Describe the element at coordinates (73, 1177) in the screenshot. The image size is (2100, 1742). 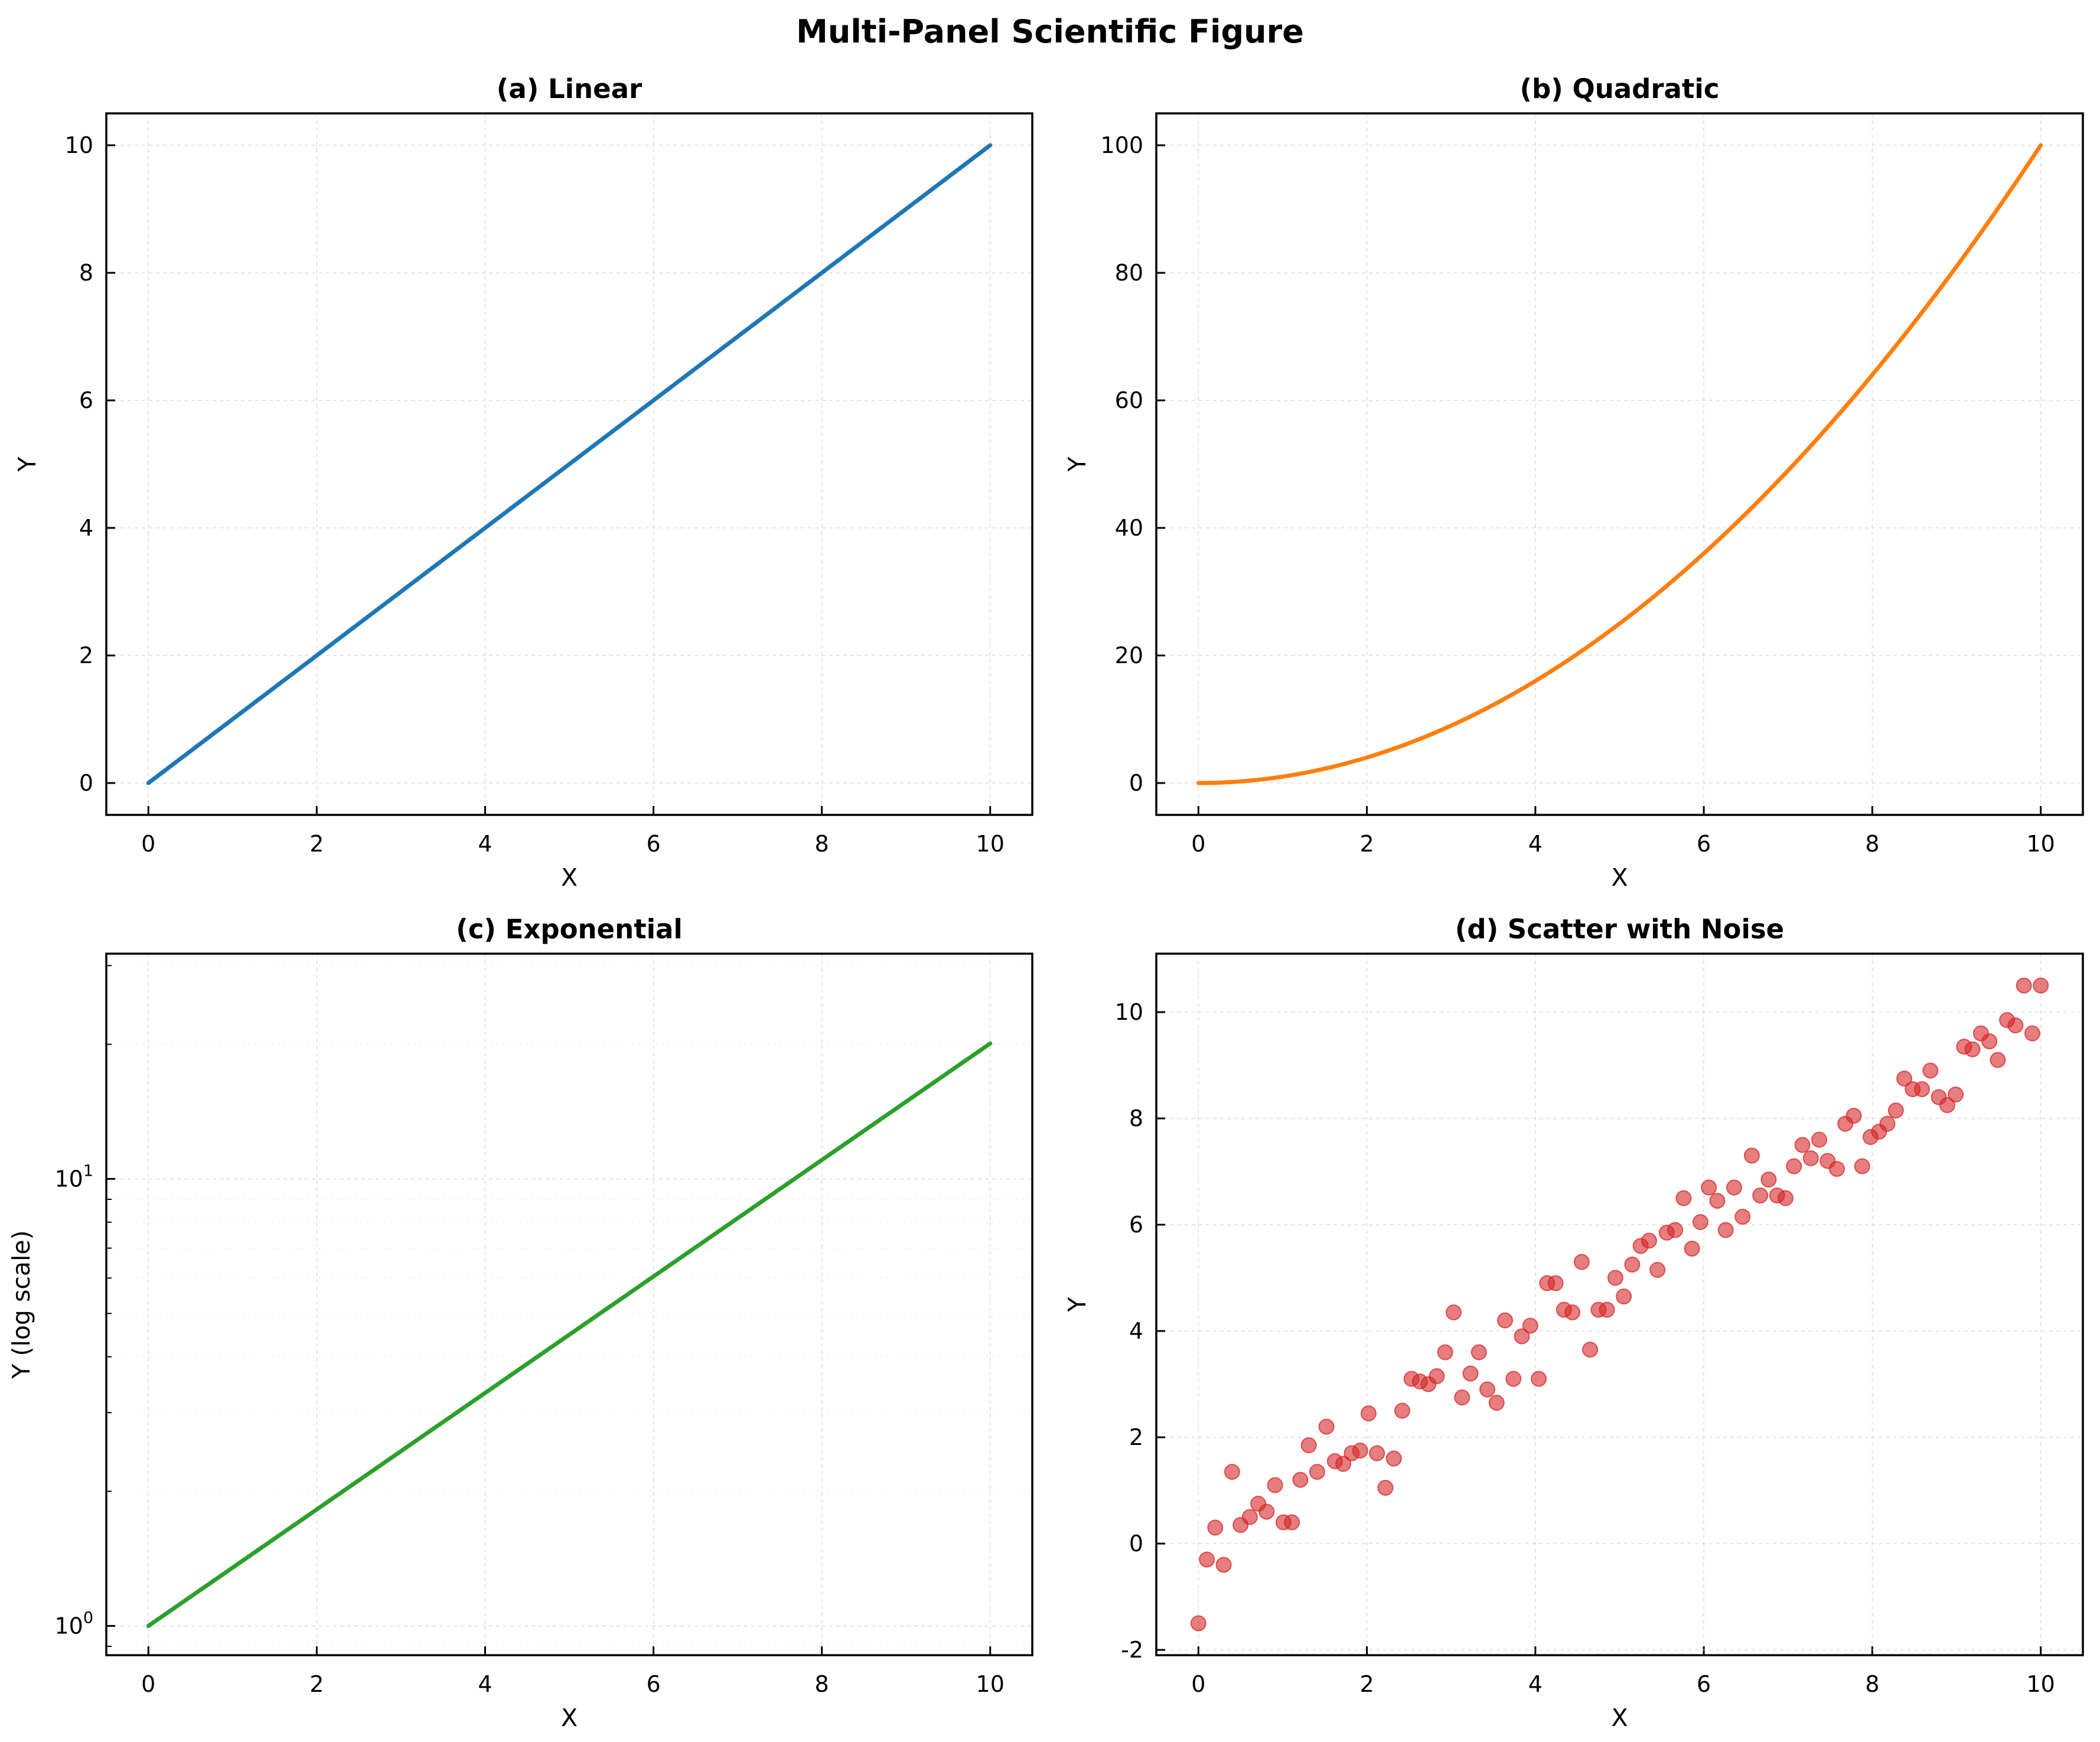
I see `y-tick-label: 10¹` at that location.